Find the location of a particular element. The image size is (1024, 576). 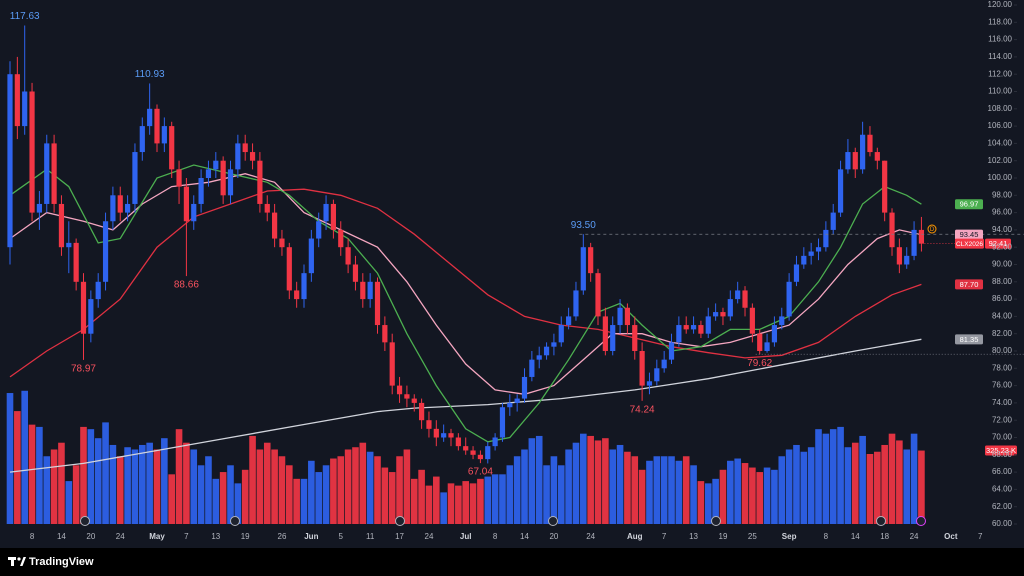

y-tick-label: 104.00 is located at coordinates (1000, 143).